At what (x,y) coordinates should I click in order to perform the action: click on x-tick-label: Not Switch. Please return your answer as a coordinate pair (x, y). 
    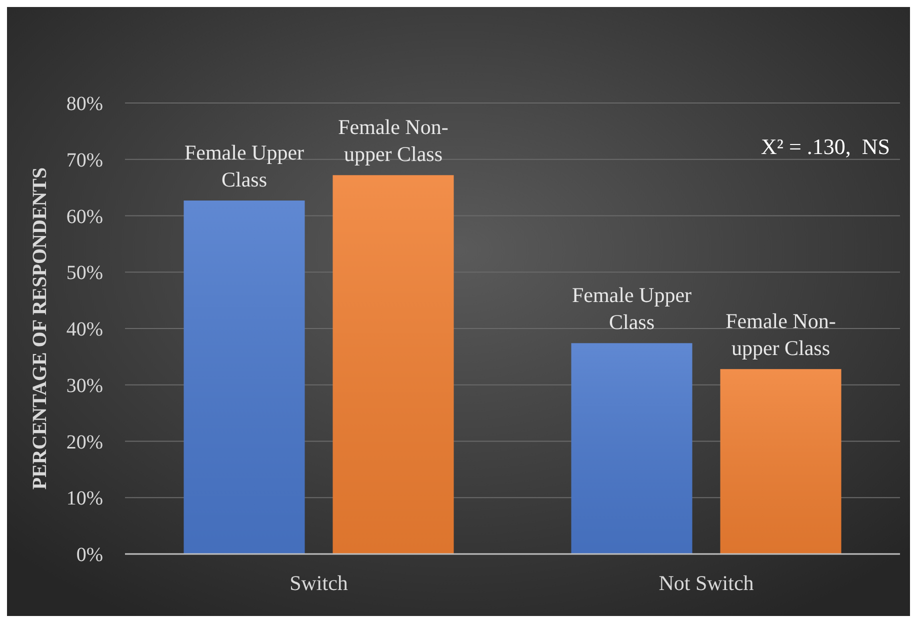
    Looking at the image, I should click on (706, 583).